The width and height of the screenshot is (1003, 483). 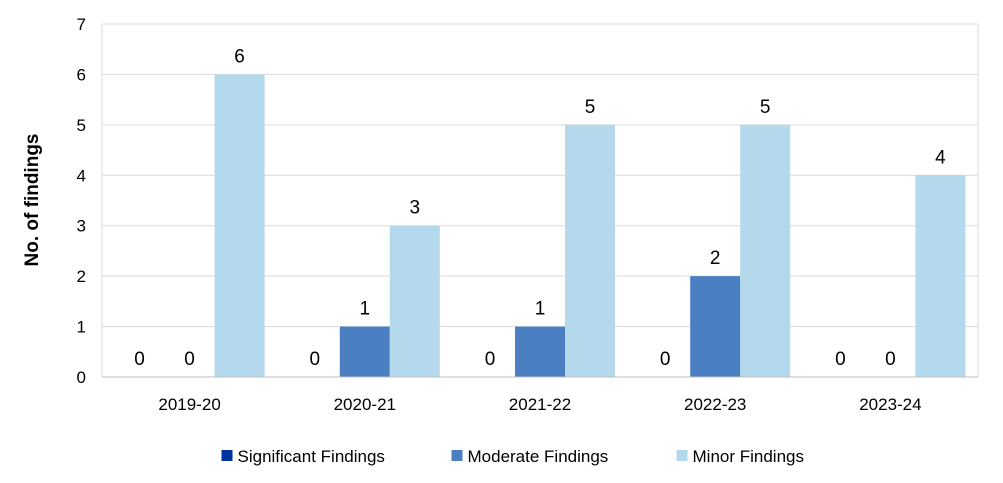 What do you see at coordinates (239, 56) in the screenshot?
I see `data-label: 6` at bounding box center [239, 56].